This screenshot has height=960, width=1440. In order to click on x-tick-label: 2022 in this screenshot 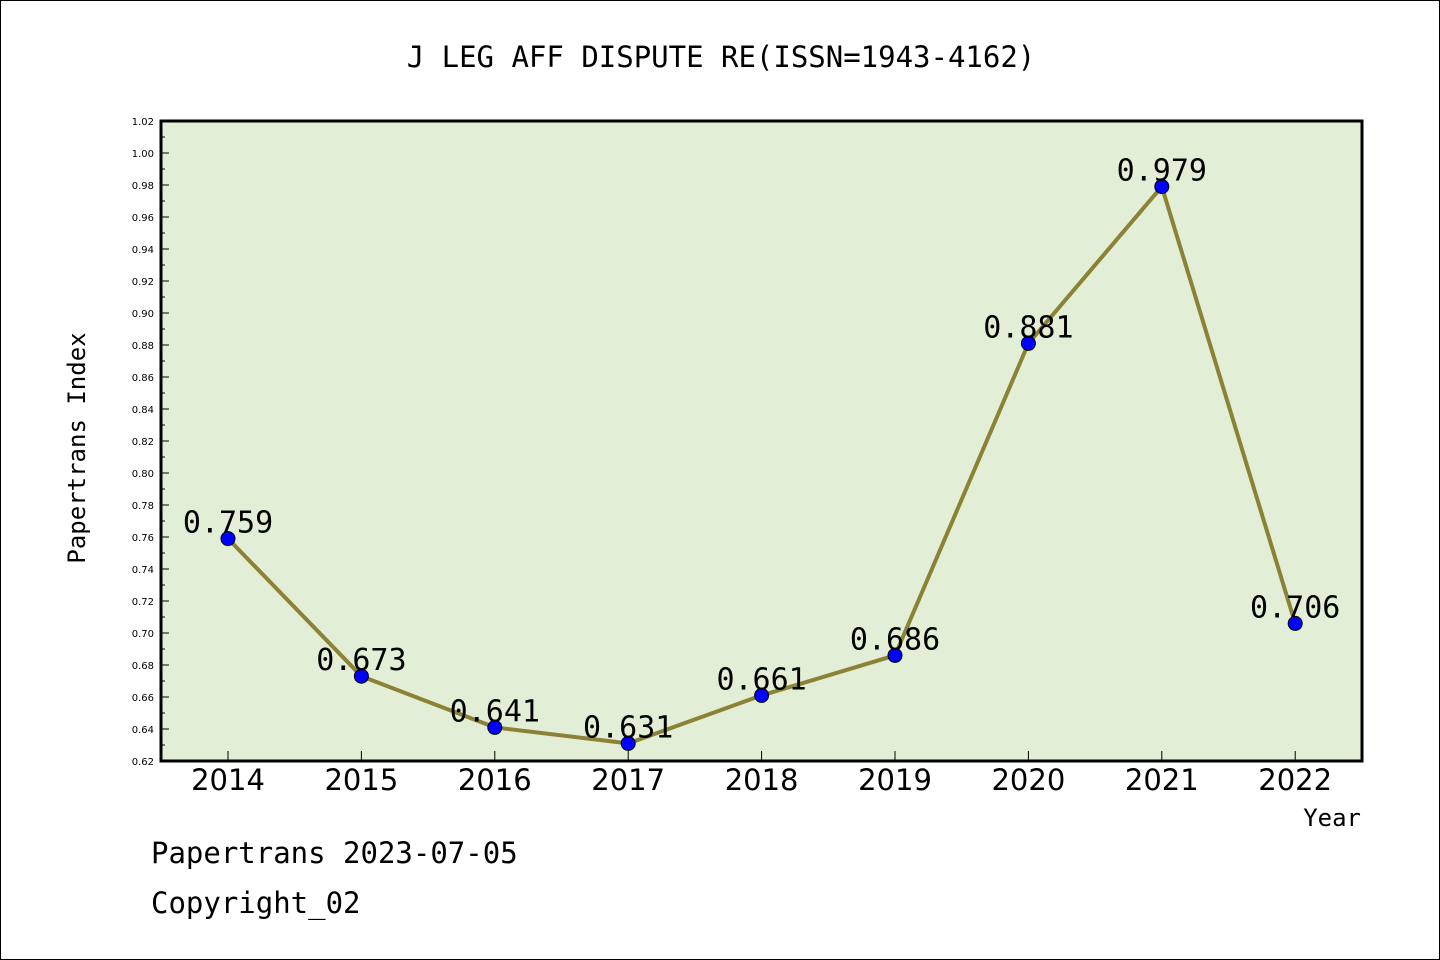, I will do `click(1295, 780)`.